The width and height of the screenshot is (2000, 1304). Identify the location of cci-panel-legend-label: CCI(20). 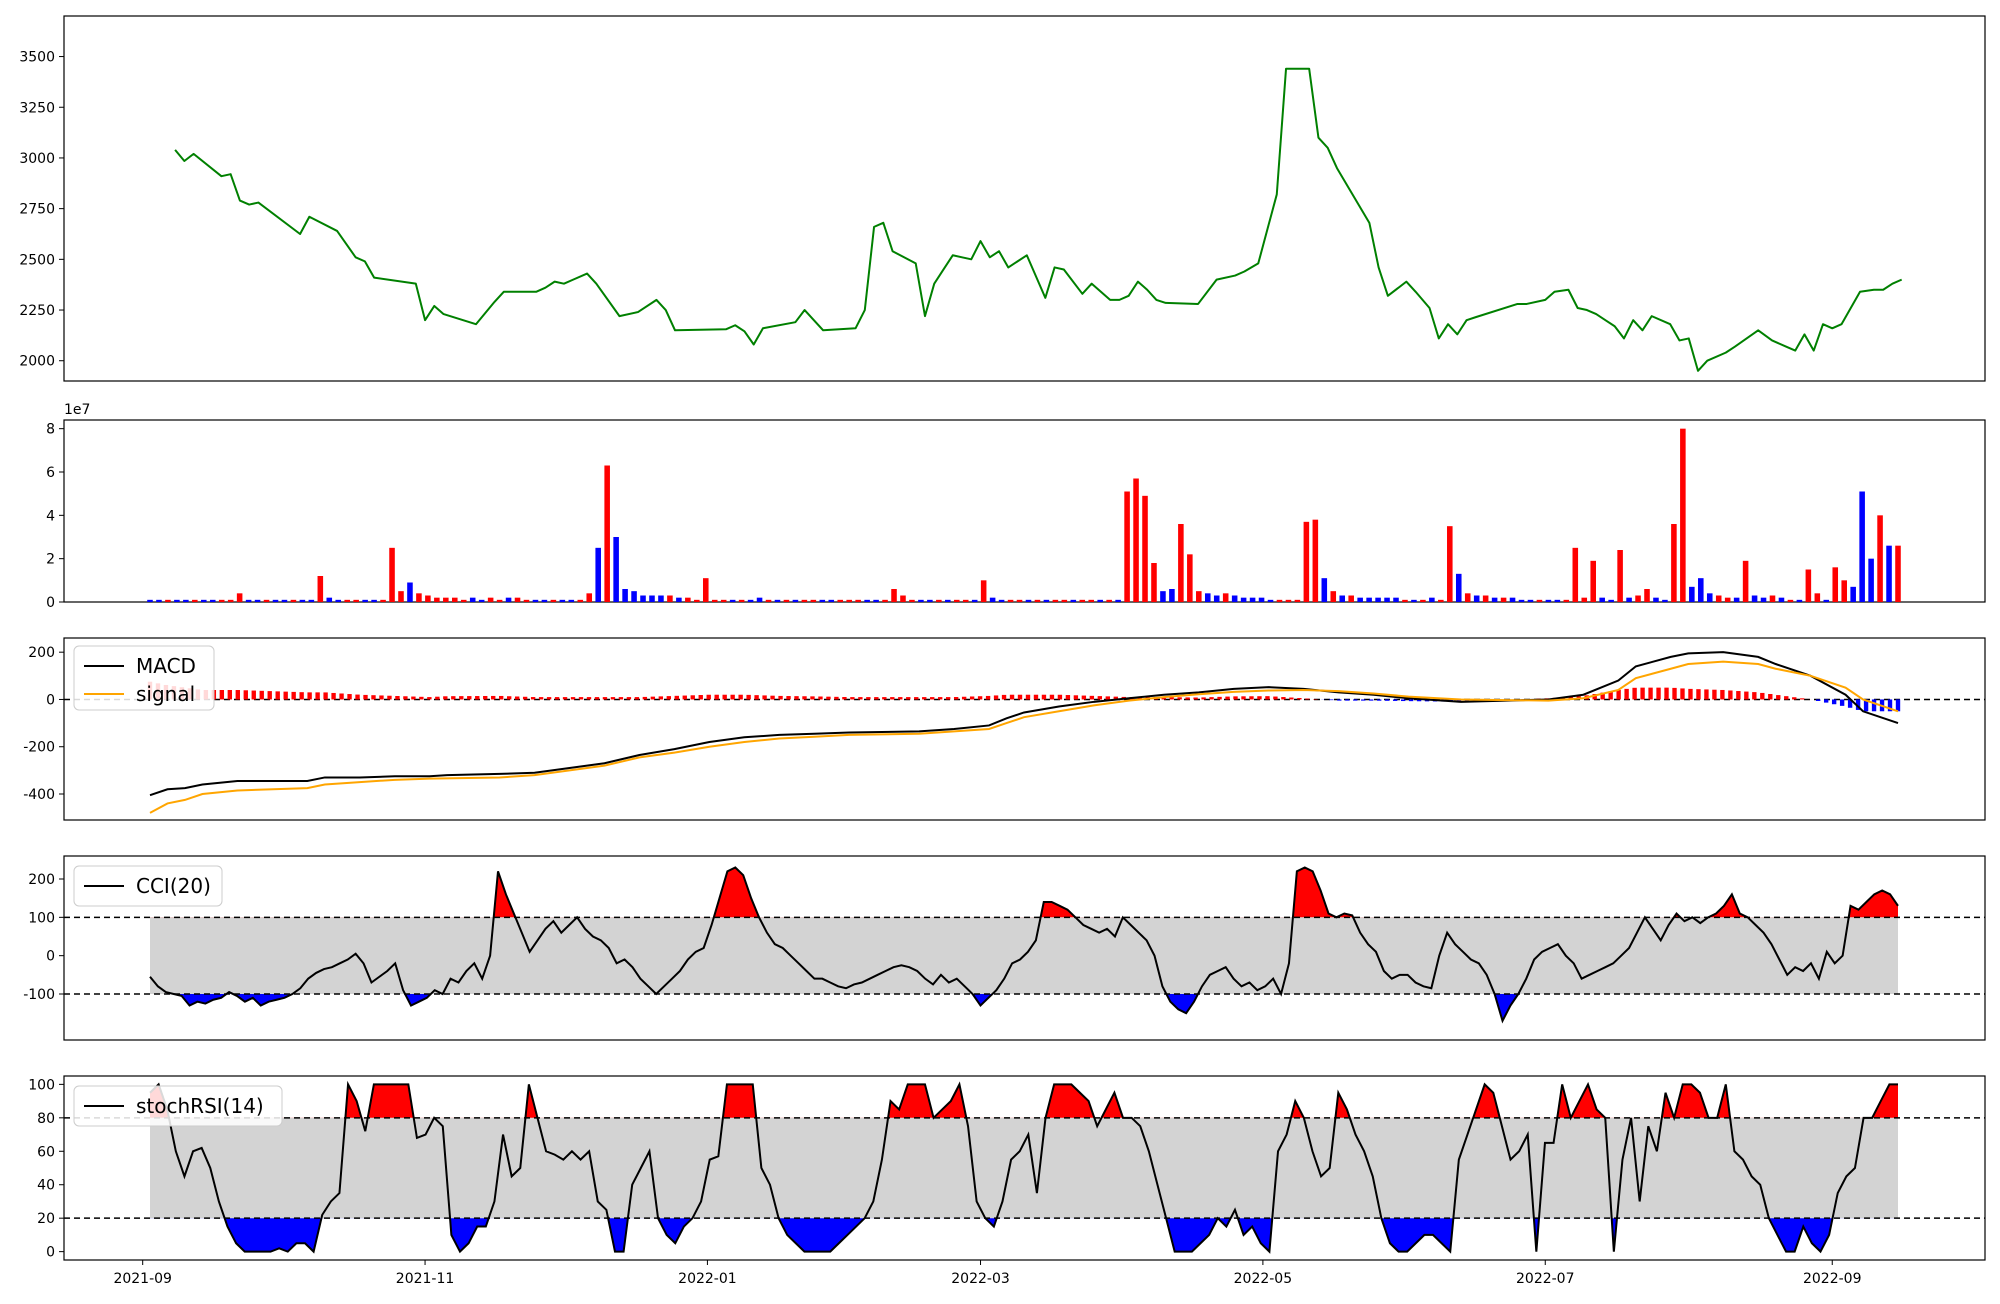
(173, 886).